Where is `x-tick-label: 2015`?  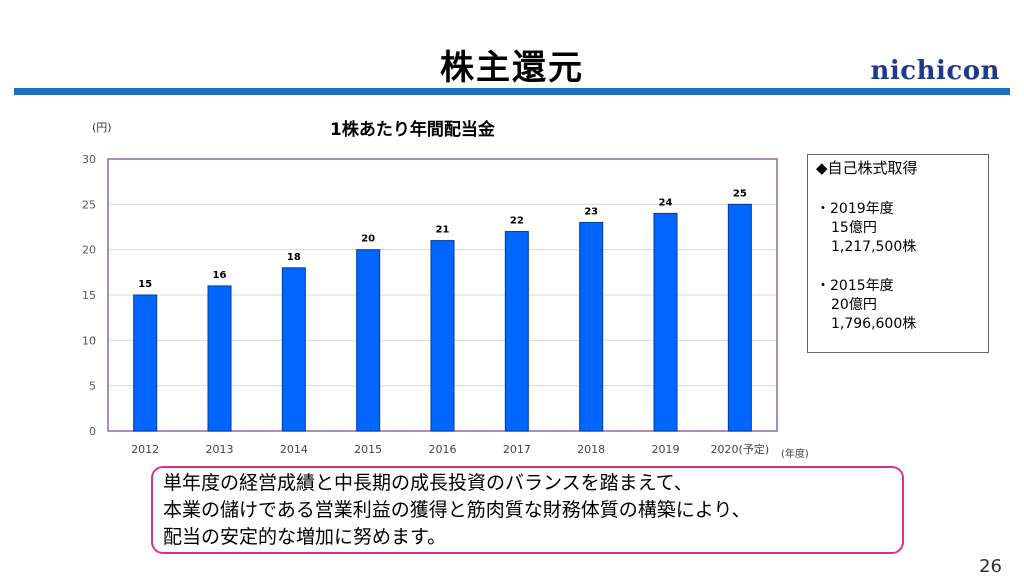 x-tick-label: 2015 is located at coordinates (368, 449).